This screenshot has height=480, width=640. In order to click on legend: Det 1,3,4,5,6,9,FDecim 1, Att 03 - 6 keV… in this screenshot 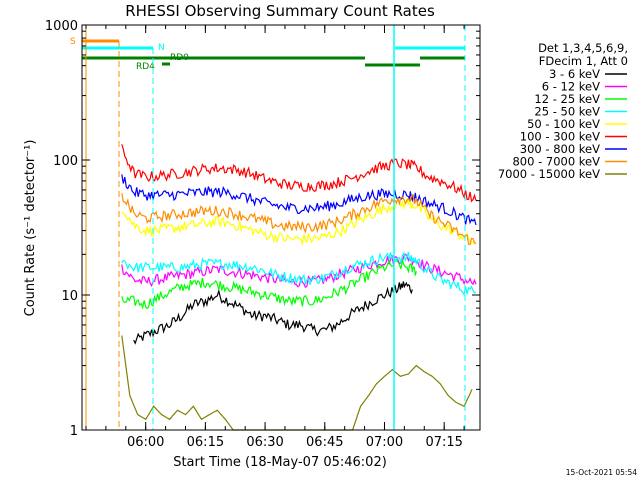, I will do `click(563, 111)`.